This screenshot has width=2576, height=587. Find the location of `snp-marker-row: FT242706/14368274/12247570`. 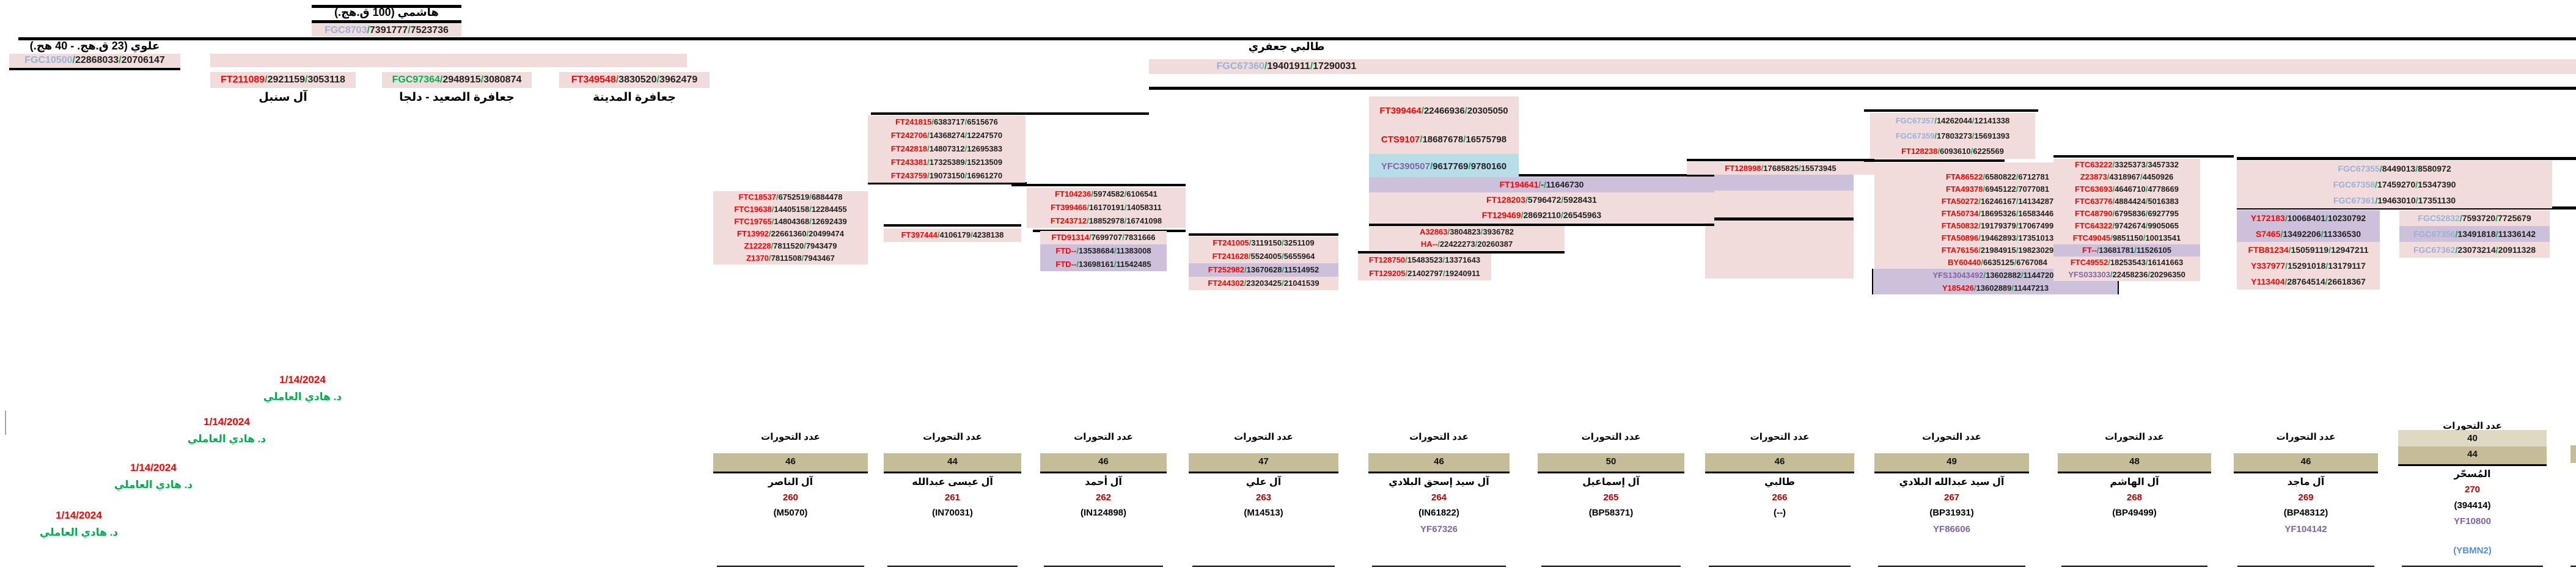

snp-marker-row: FT242706/14368274/12247570 is located at coordinates (947, 135).